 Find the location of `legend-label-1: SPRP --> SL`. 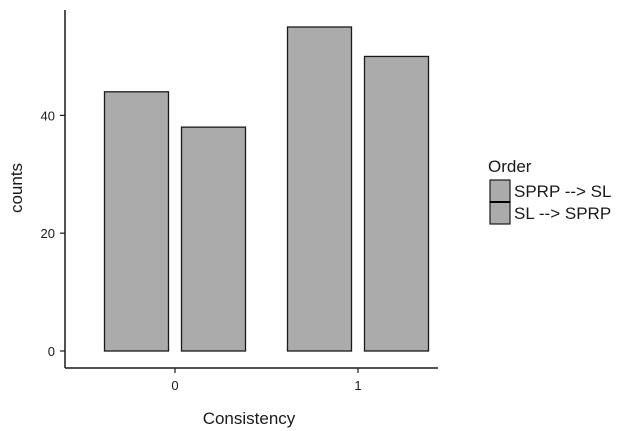

legend-label-1: SPRP --> SL is located at coordinates (562, 191).